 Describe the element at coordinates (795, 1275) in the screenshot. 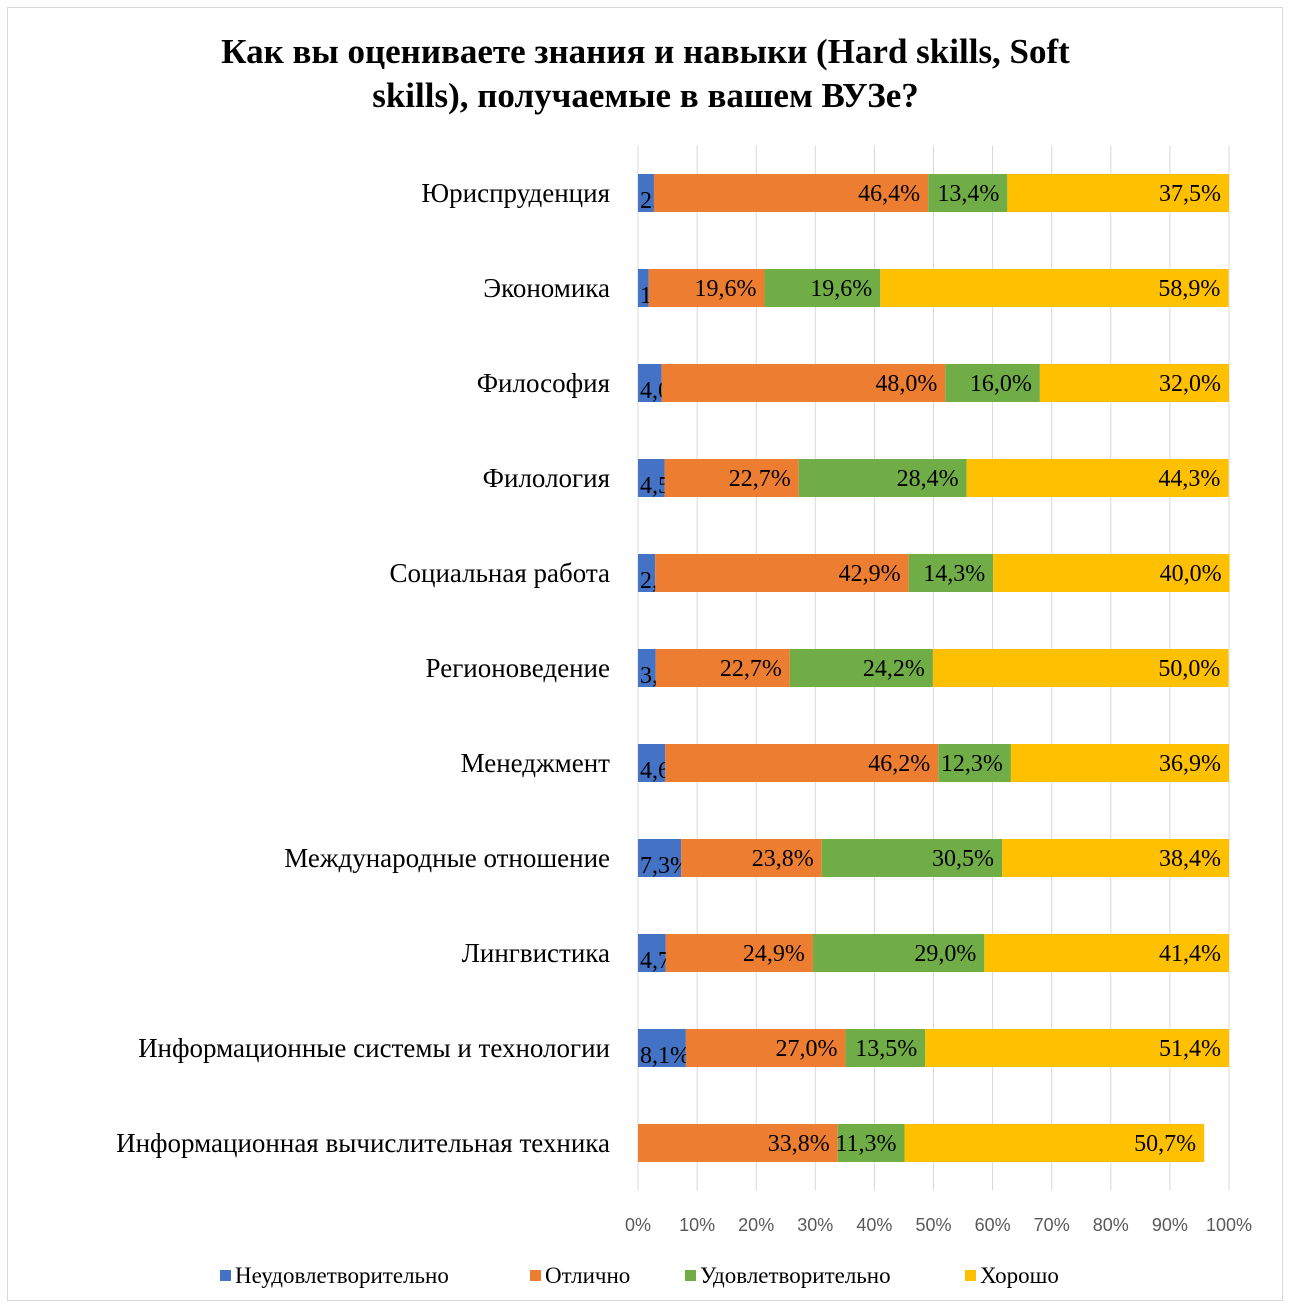

I see `legend-label: Удовлетворительно` at that location.